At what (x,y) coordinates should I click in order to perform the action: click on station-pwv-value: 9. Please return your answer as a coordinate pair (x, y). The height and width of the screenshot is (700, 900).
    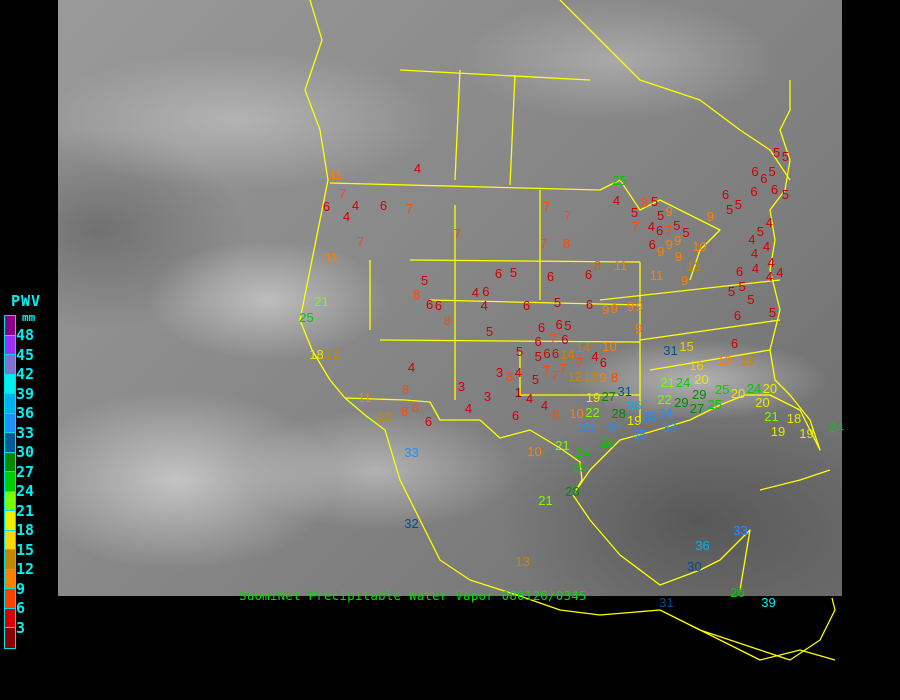
    Looking at the image, I should click on (678, 256).